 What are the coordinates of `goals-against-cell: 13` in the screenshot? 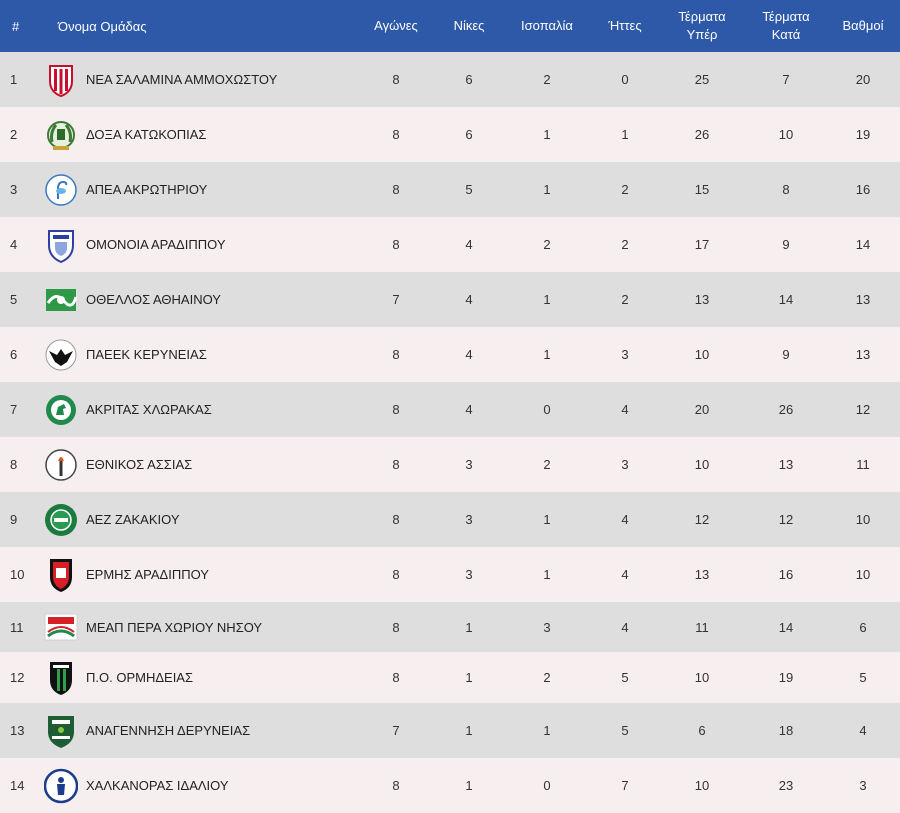 It's located at (786, 464).